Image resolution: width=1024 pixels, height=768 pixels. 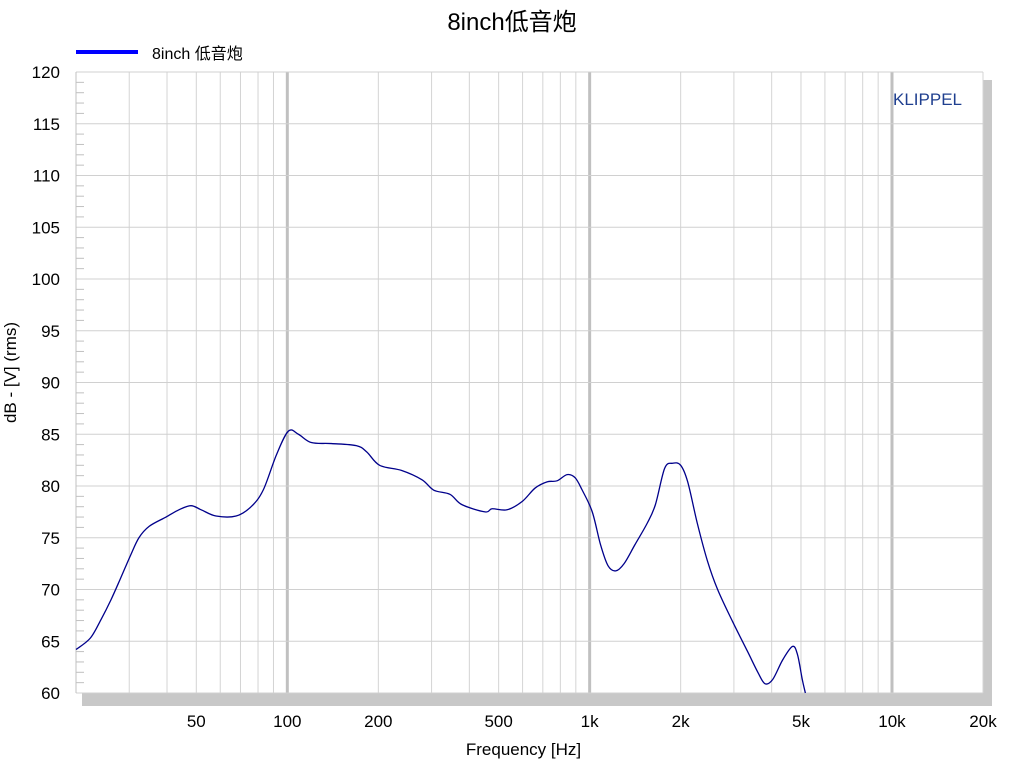 I want to click on y-tick-label: 120, so click(x=46, y=72).